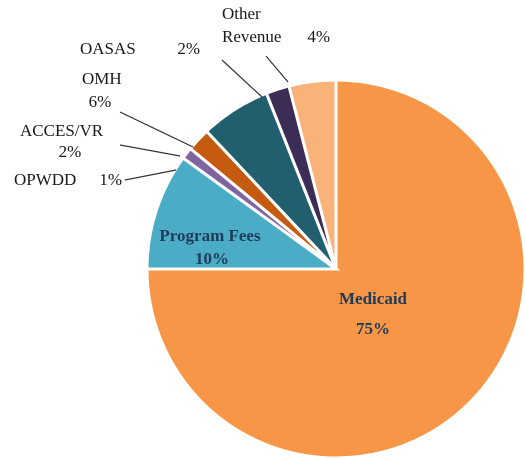 The height and width of the screenshot is (458, 525). Describe the element at coordinates (62, 130) in the screenshot. I see `slice-label: ACCES/VR` at that location.